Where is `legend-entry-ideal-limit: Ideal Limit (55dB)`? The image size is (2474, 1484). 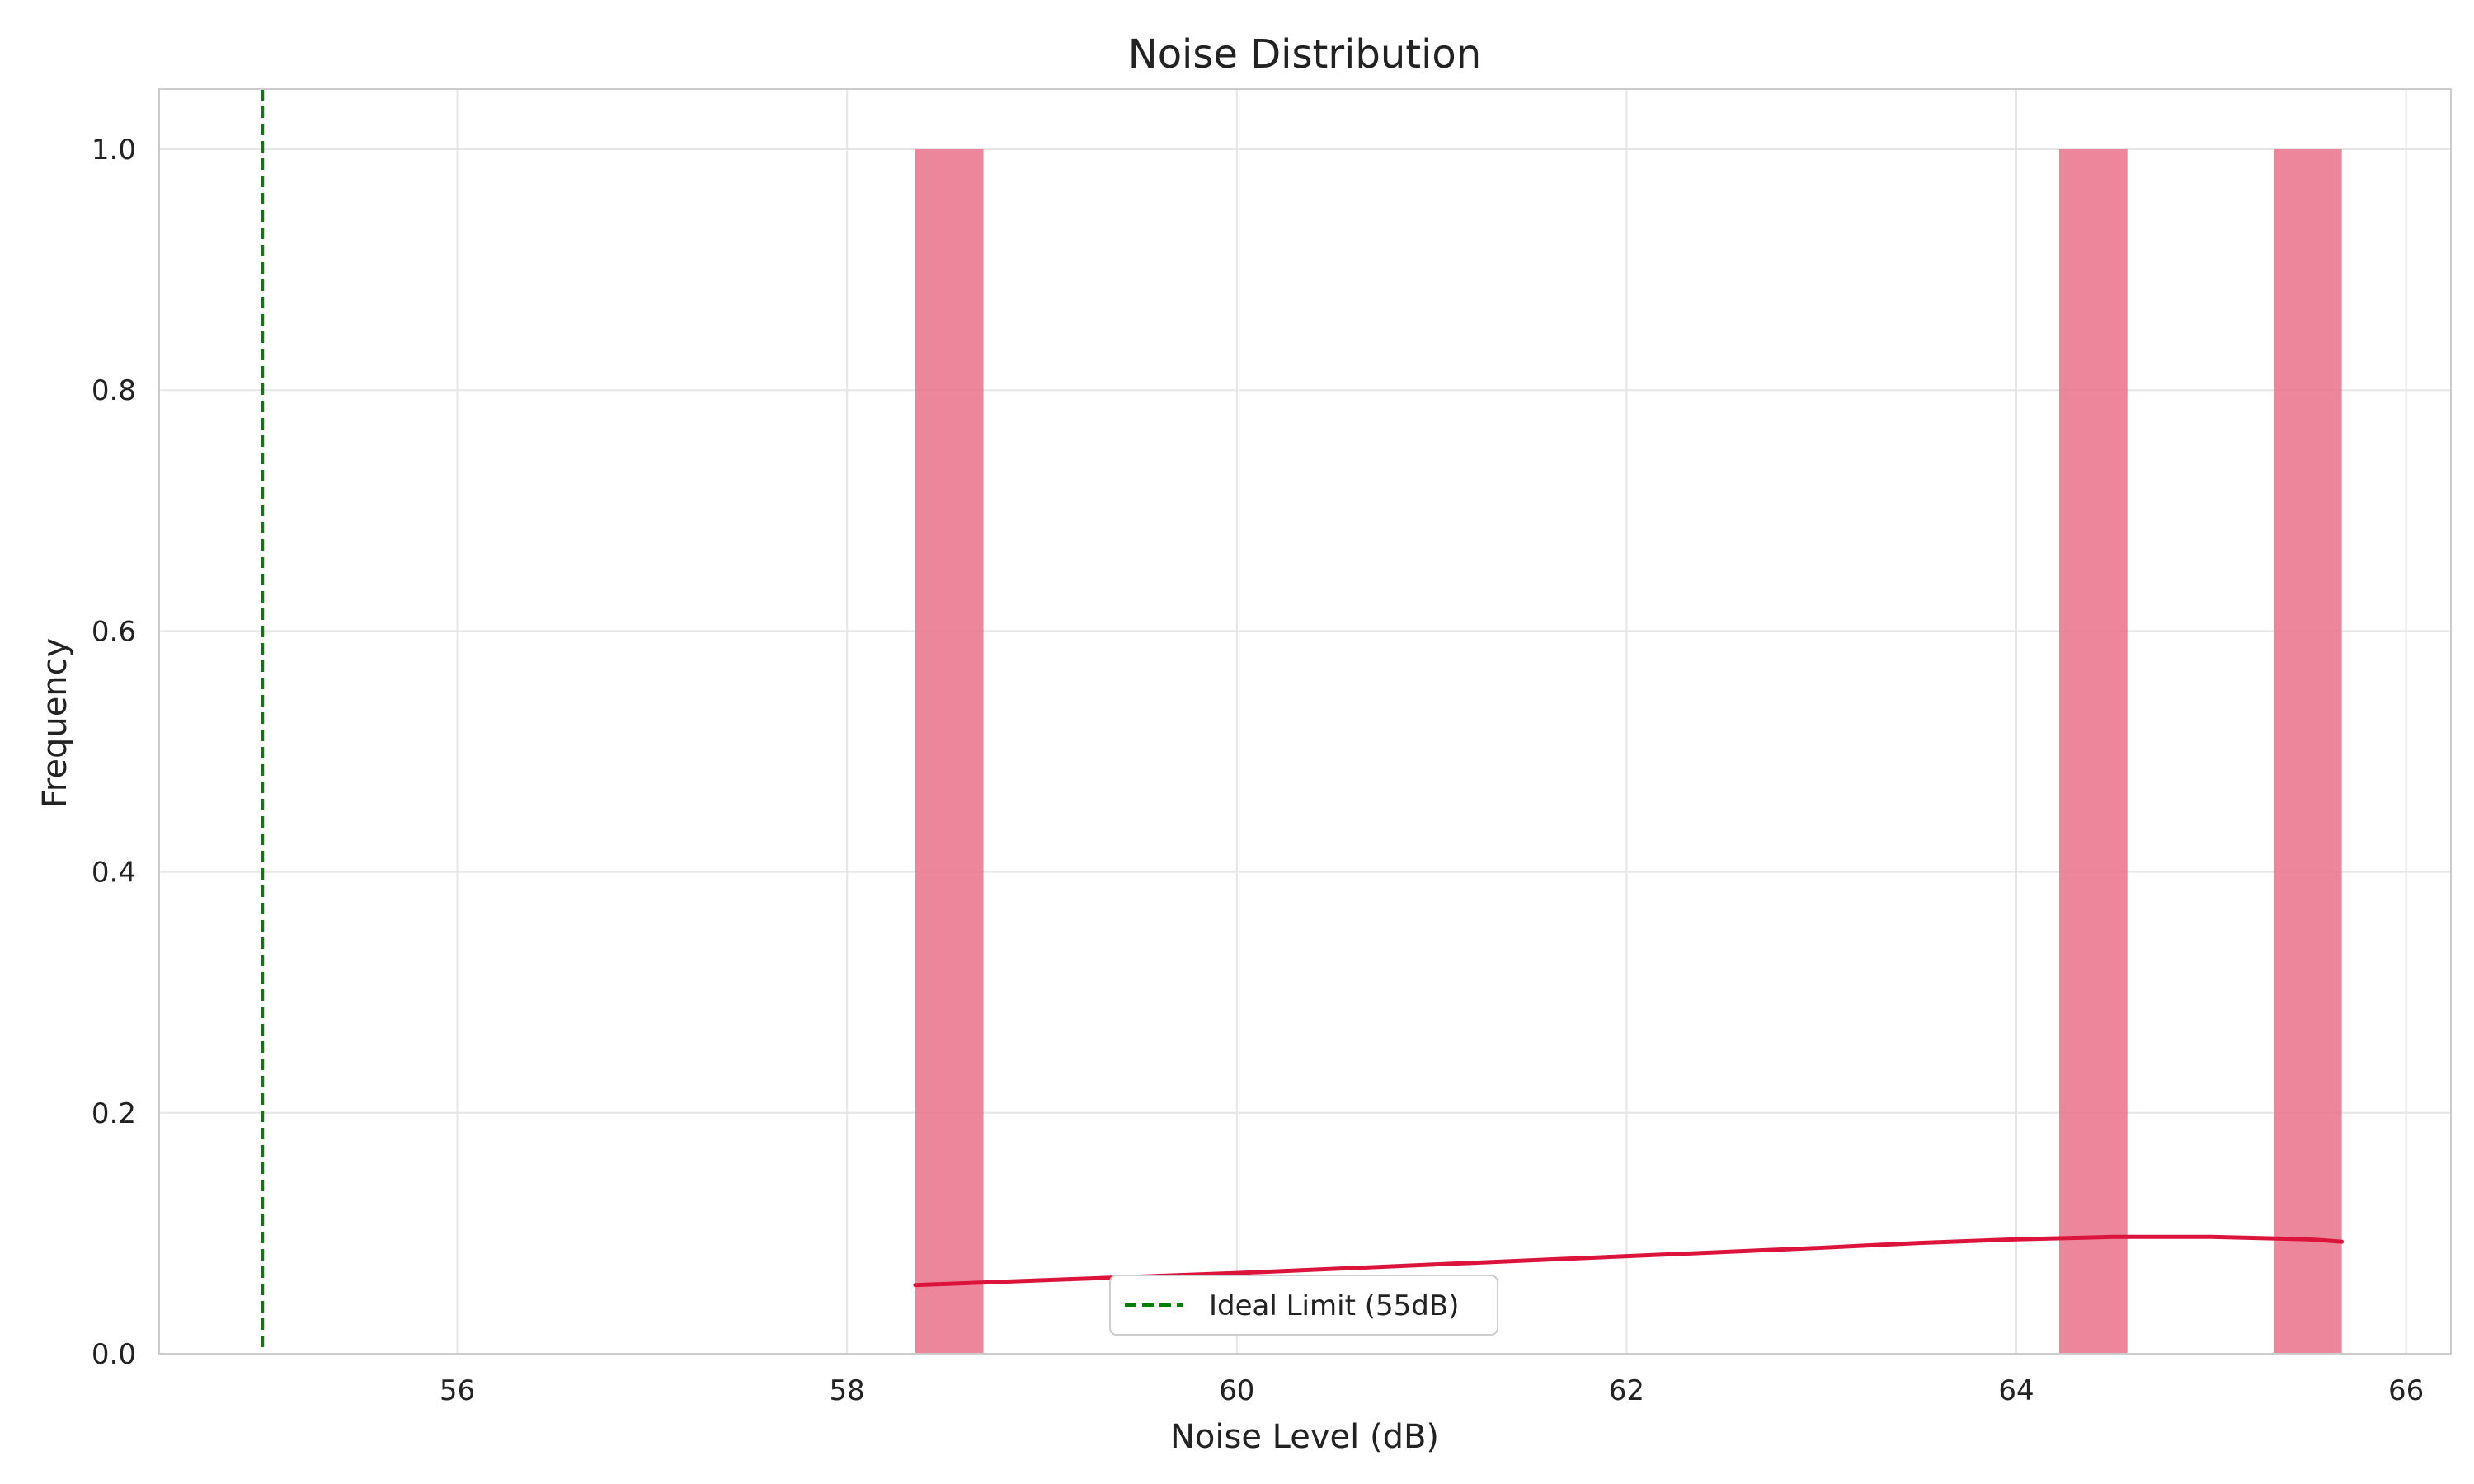
legend-entry-ideal-limit: Ideal Limit (55dB) is located at coordinates (1334, 1305).